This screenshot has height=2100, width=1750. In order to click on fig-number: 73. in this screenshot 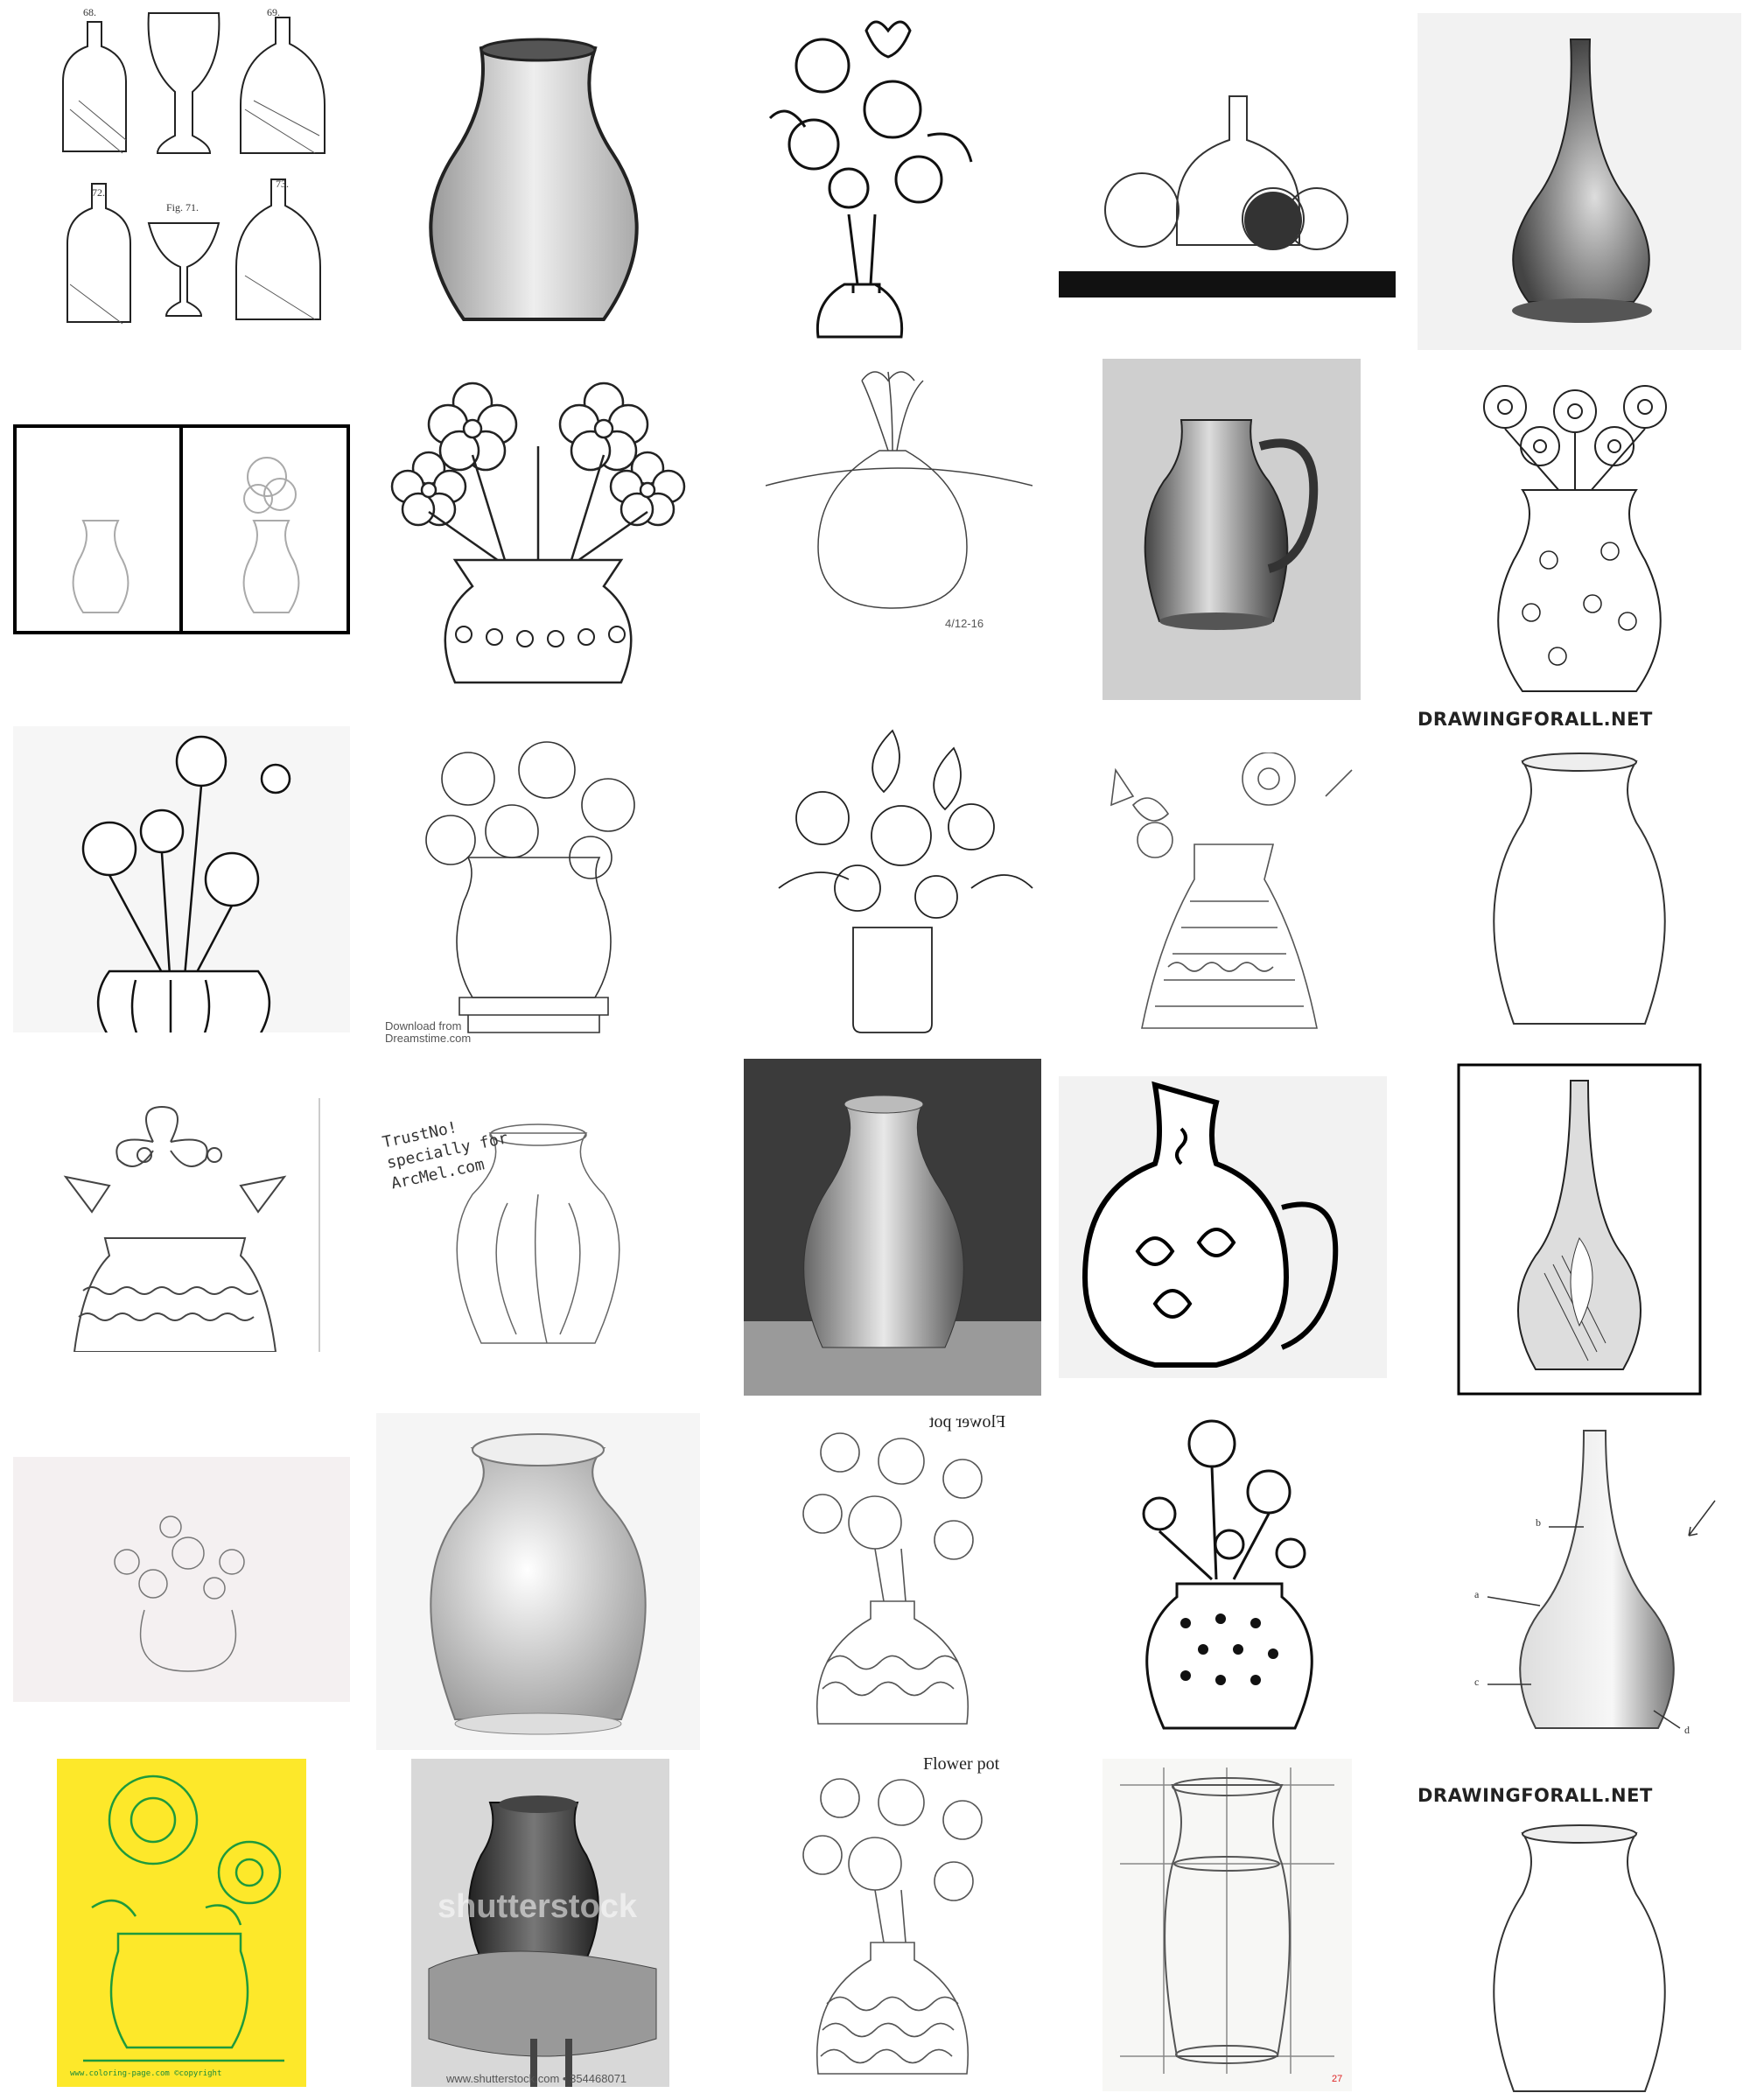, I will do `click(282, 184)`.